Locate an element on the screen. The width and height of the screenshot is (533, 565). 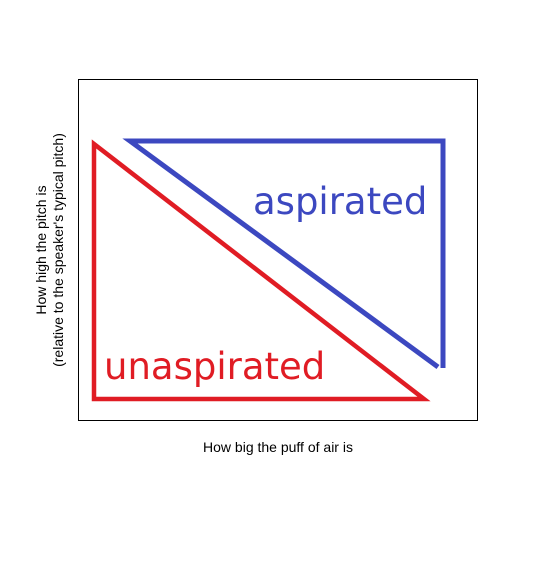
y-axis-label-line1: How high the pitch is is located at coordinates (41, 249).